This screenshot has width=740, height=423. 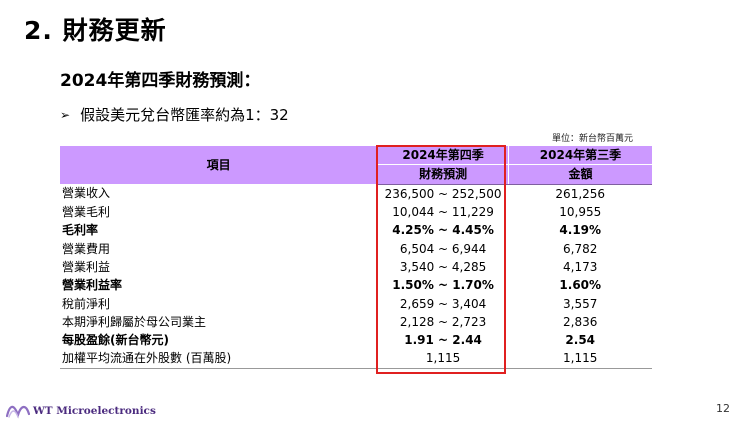 What do you see at coordinates (86, 303) in the screenshot?
I see `row-label: 稅前淨利` at bounding box center [86, 303].